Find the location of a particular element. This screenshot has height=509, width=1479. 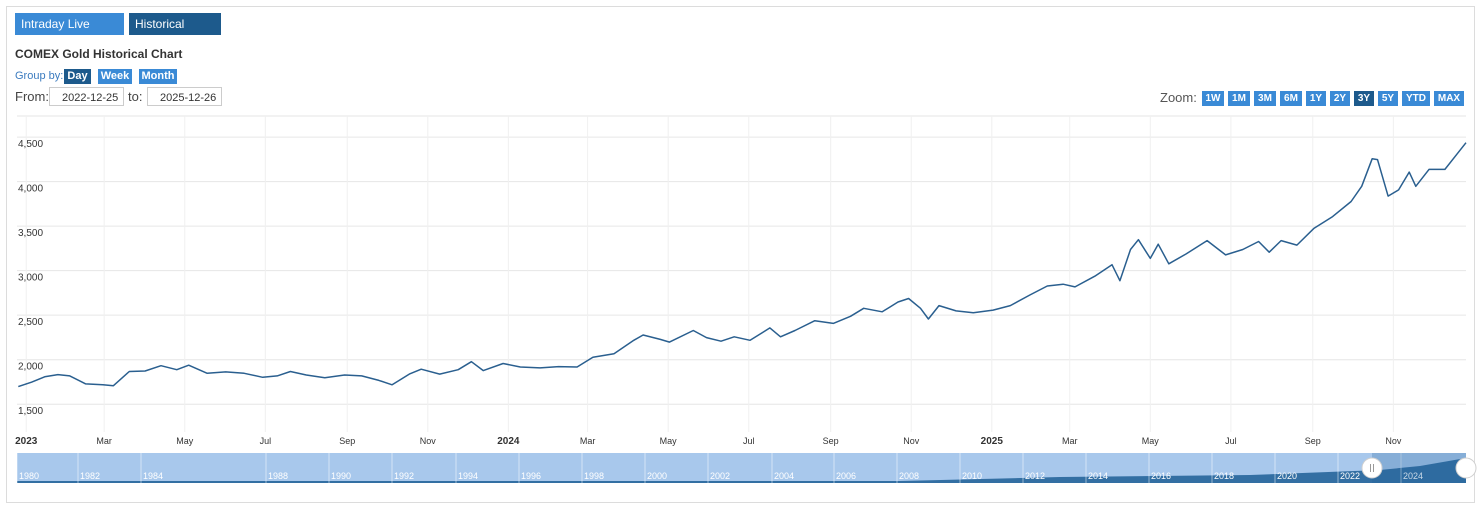

zoom-3y-button: 3Y is located at coordinates (1364, 98).